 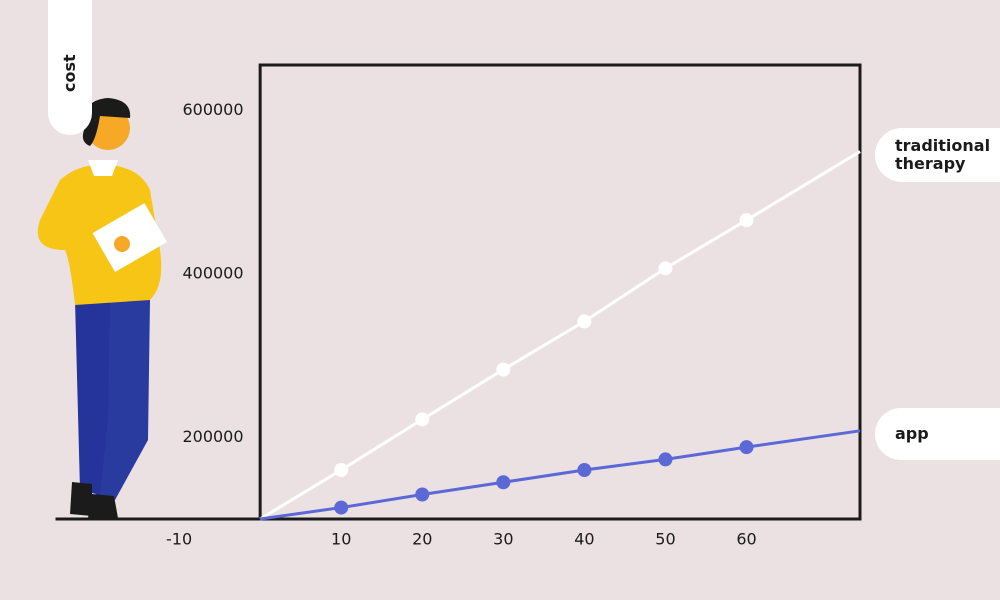 What do you see at coordinates (341, 539) in the screenshot?
I see `x-tick-label: 10` at bounding box center [341, 539].